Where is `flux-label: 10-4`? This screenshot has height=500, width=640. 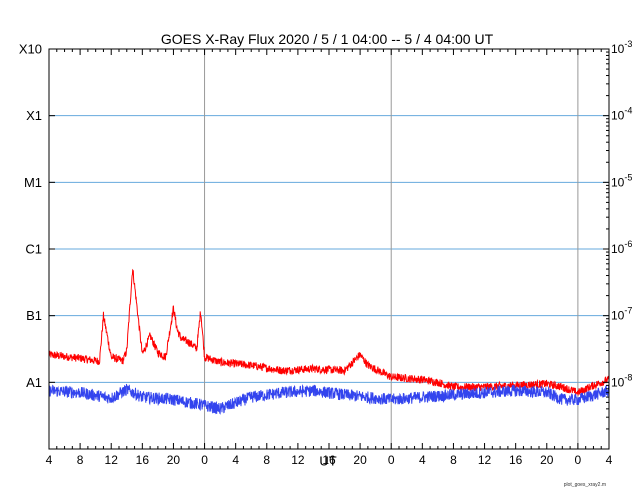 flux-label: 10-4 is located at coordinates (621, 114).